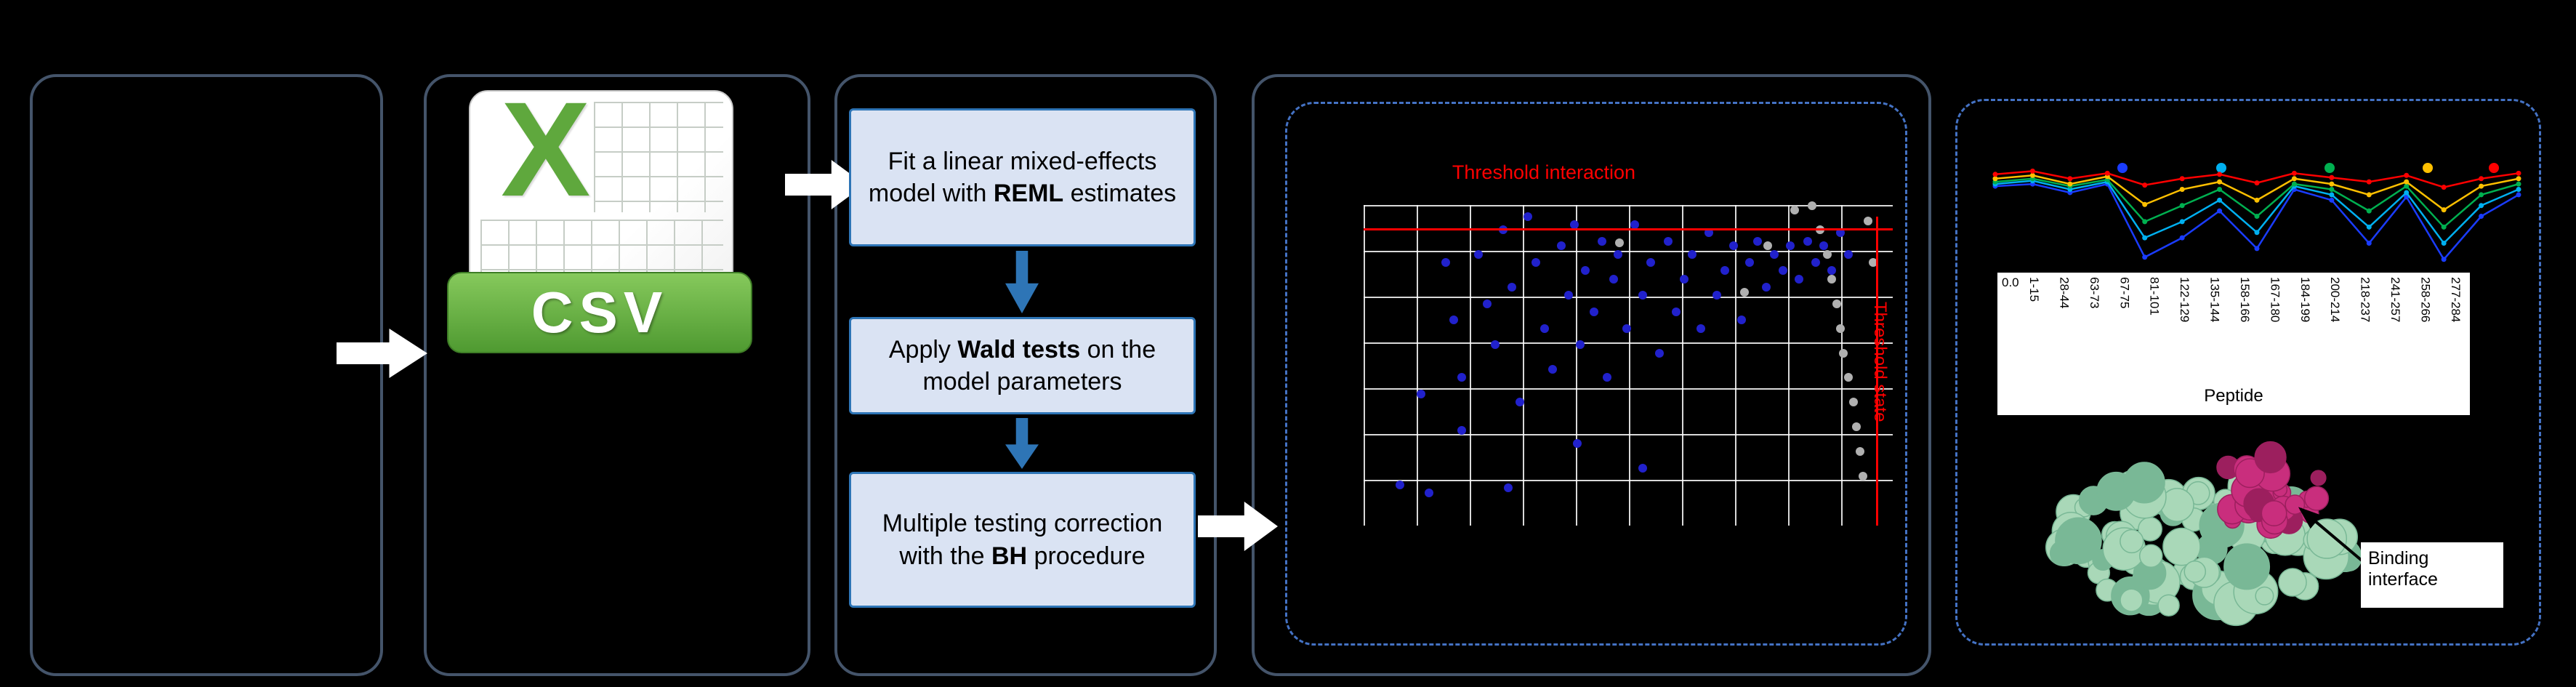  I want to click on peptide-tick-label: 241-257, so click(2395, 300).